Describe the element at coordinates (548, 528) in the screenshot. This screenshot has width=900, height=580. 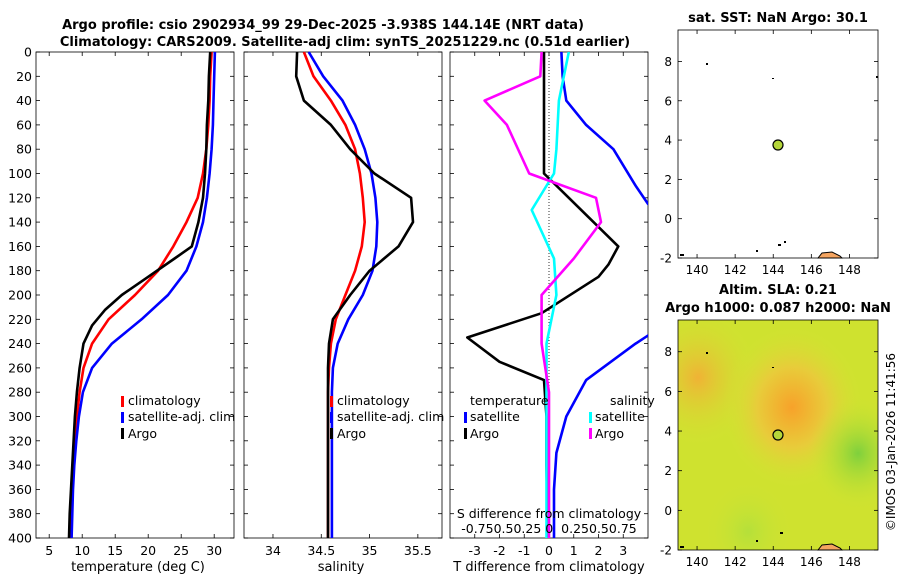
I see `s-difference-ticks: -0.750.50.25 0 0.250.50.75` at that location.